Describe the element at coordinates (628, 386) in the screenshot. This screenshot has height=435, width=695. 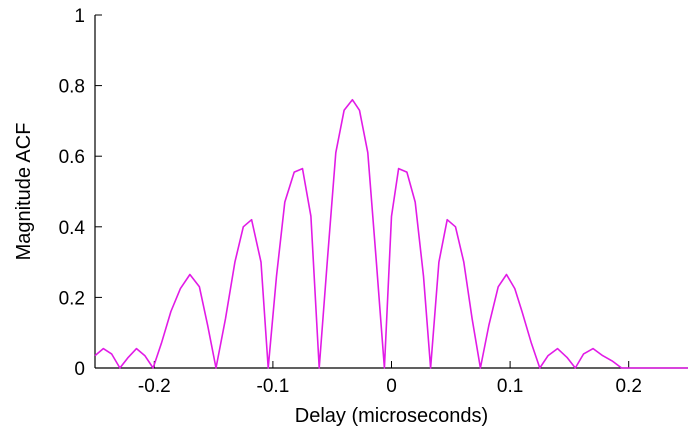
I see `x-tick-label: 0.2` at that location.